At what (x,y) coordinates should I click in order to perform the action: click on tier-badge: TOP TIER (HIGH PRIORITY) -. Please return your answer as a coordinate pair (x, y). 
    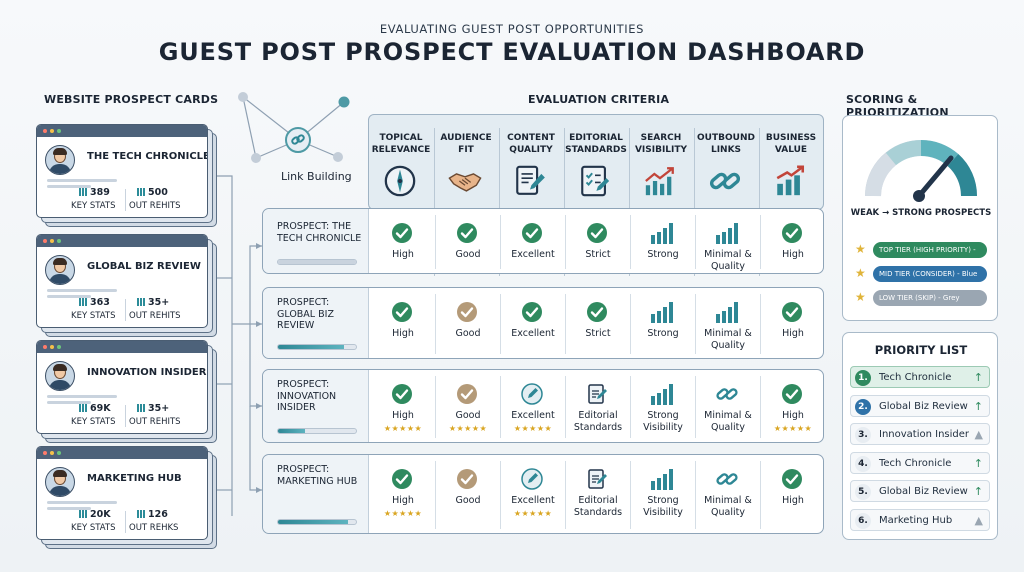
    Looking at the image, I should click on (930, 250).